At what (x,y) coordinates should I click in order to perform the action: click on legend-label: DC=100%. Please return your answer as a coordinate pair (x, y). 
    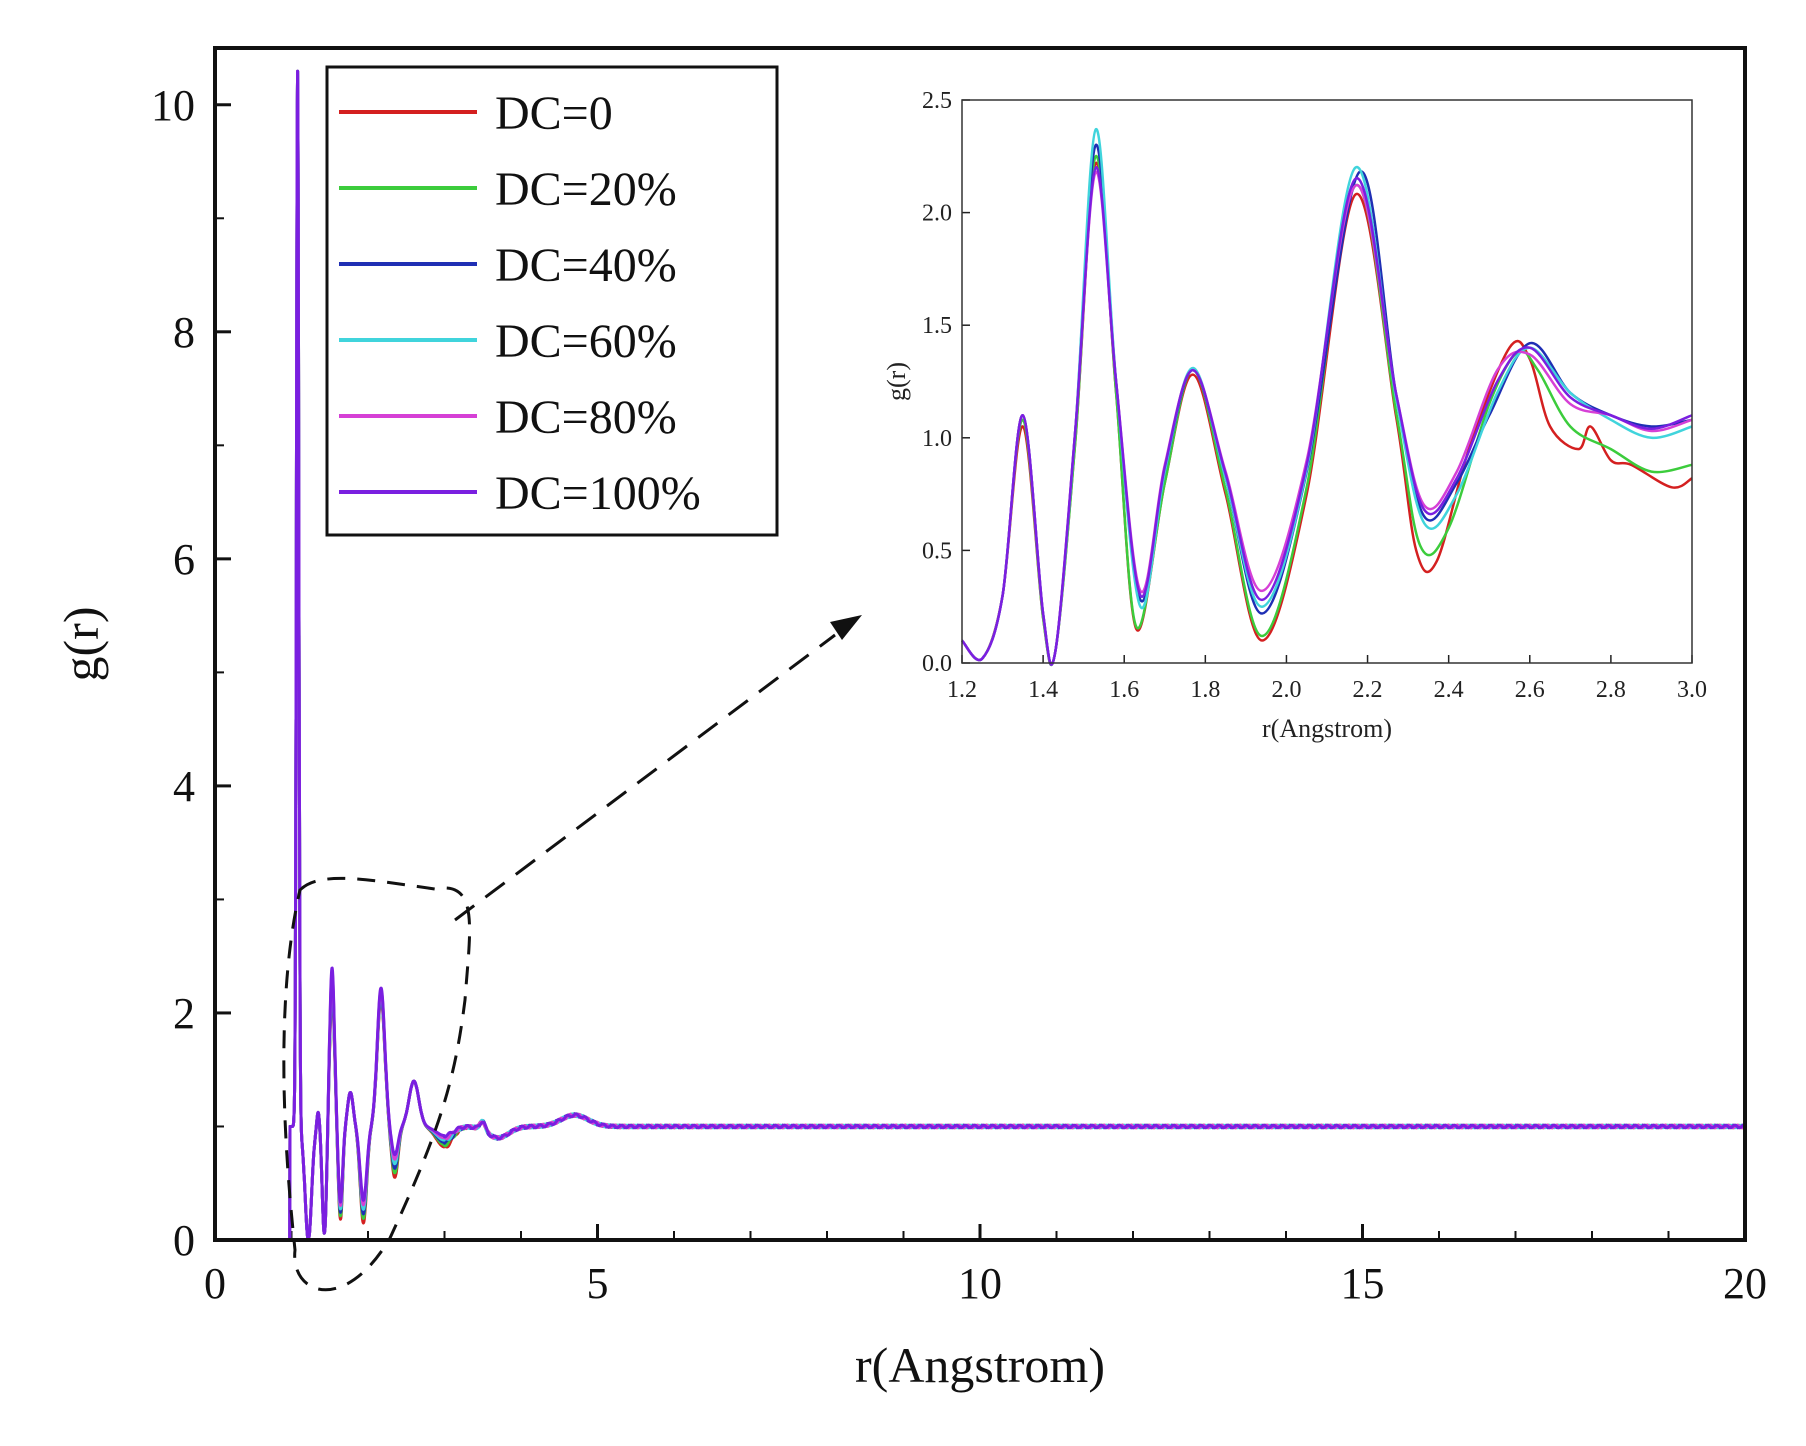
    Looking at the image, I should click on (598, 493).